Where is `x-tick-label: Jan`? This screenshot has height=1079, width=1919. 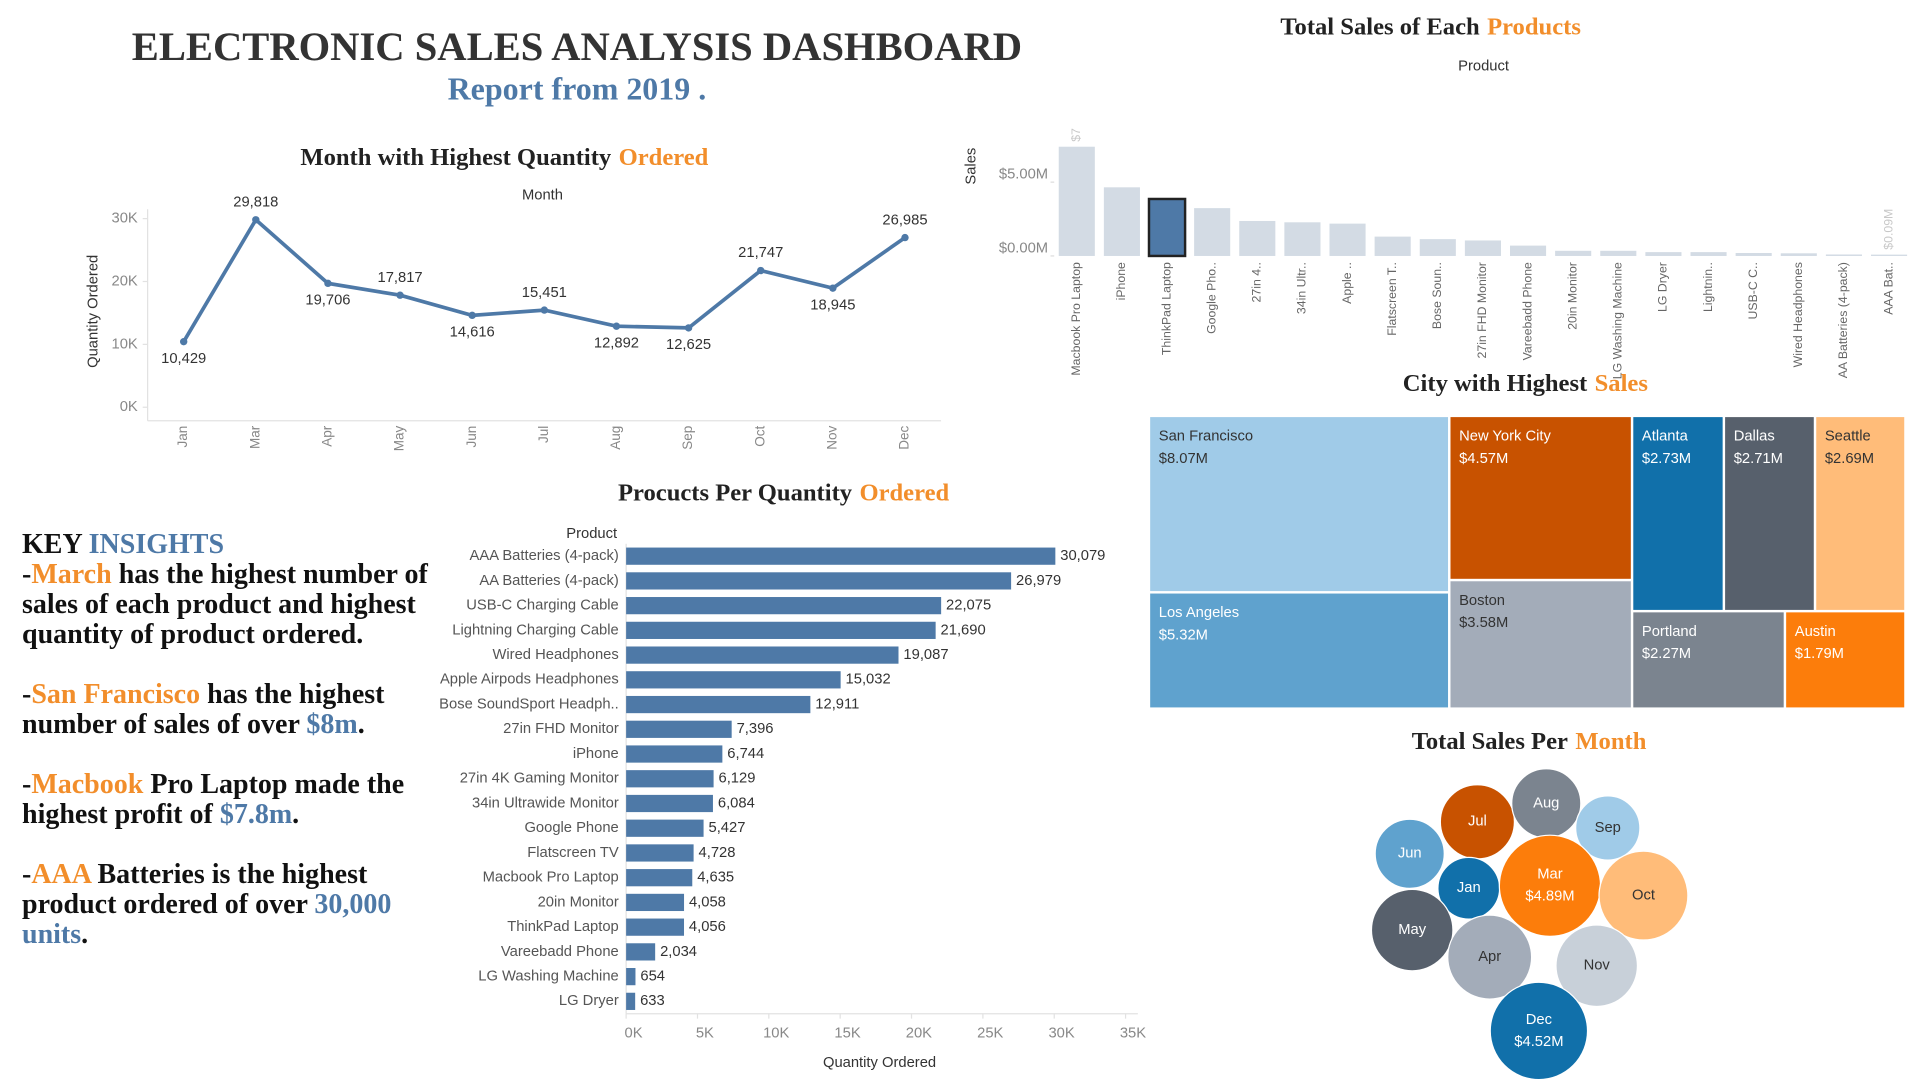 x-tick-label: Jan is located at coordinates (182, 437).